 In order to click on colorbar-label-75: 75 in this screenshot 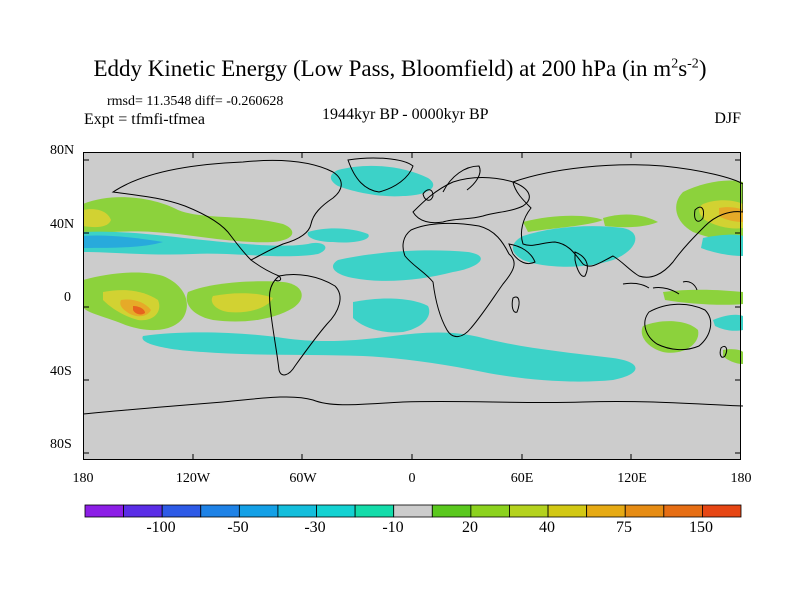, I will do `click(624, 527)`.